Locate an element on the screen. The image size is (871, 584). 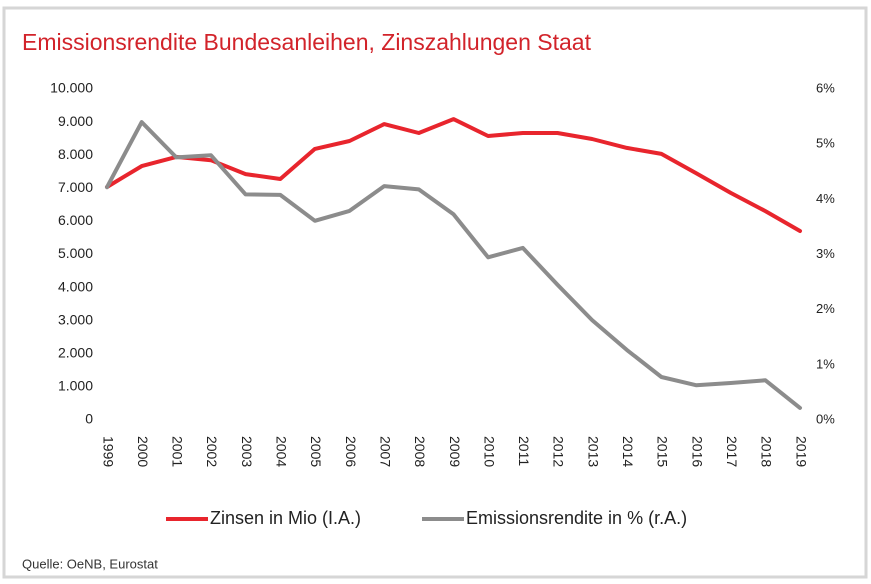
y-tick-label: 8.000 is located at coordinates (75, 154).